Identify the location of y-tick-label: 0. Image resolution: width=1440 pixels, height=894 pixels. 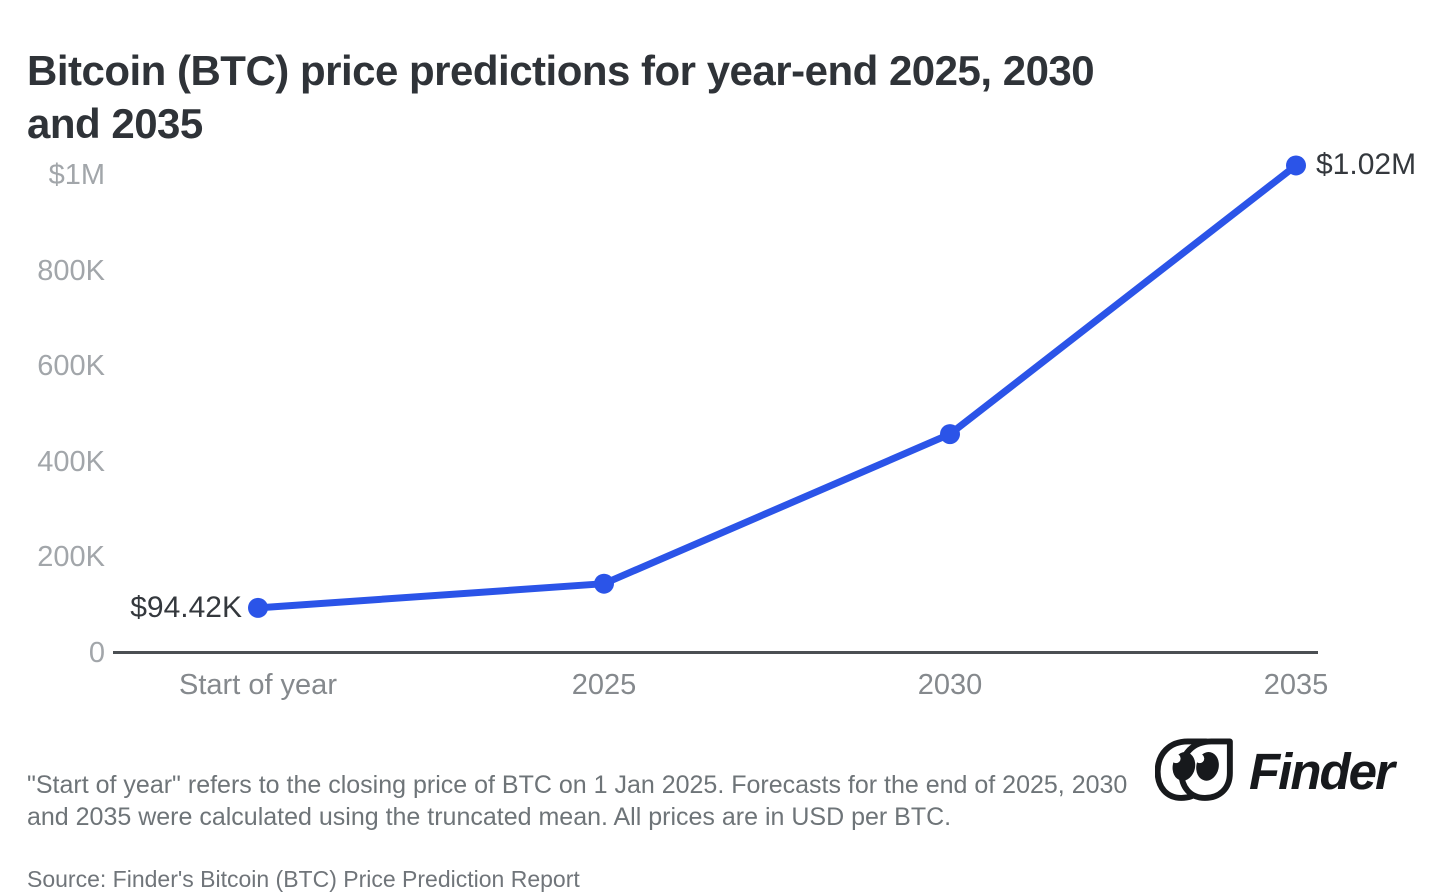
(96, 653).